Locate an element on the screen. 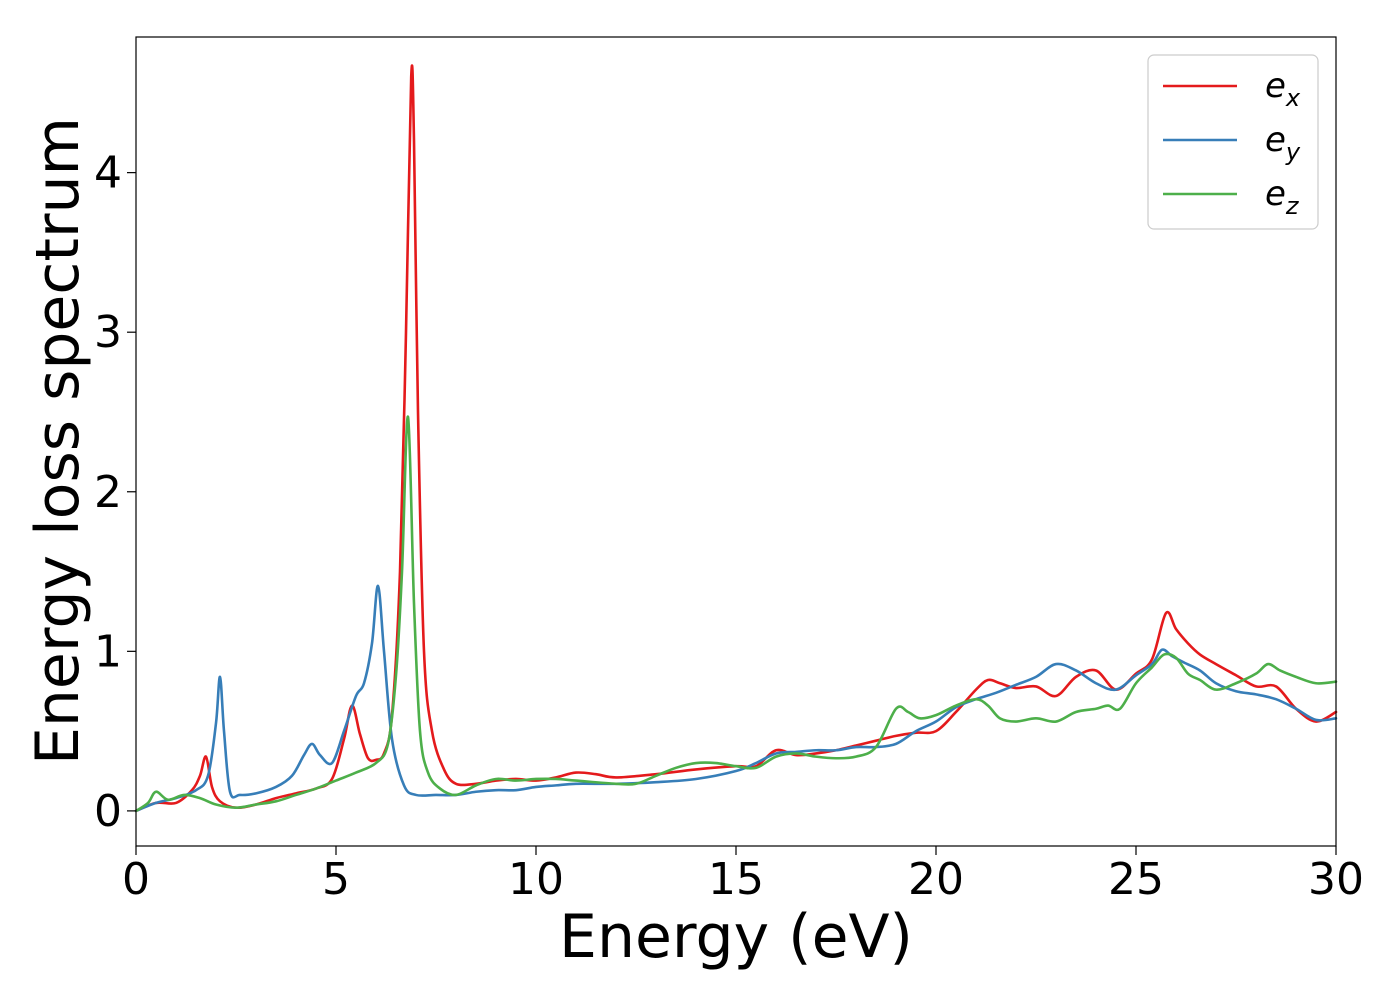 The image size is (1400, 1000). legend-label-y: ey is located at coordinates (1283, 143).